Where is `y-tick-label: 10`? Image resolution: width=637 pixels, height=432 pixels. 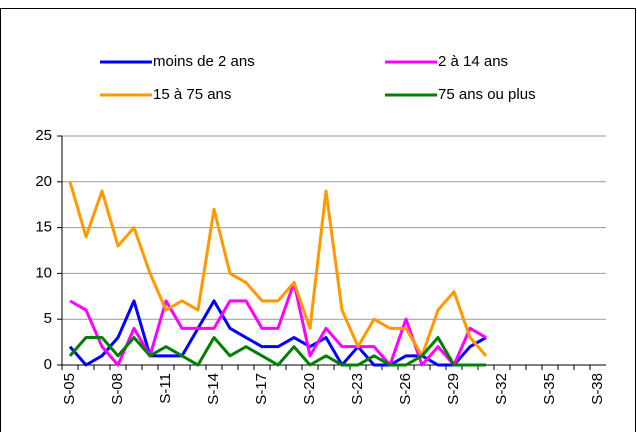 y-tick-label: 10 is located at coordinates (43, 272).